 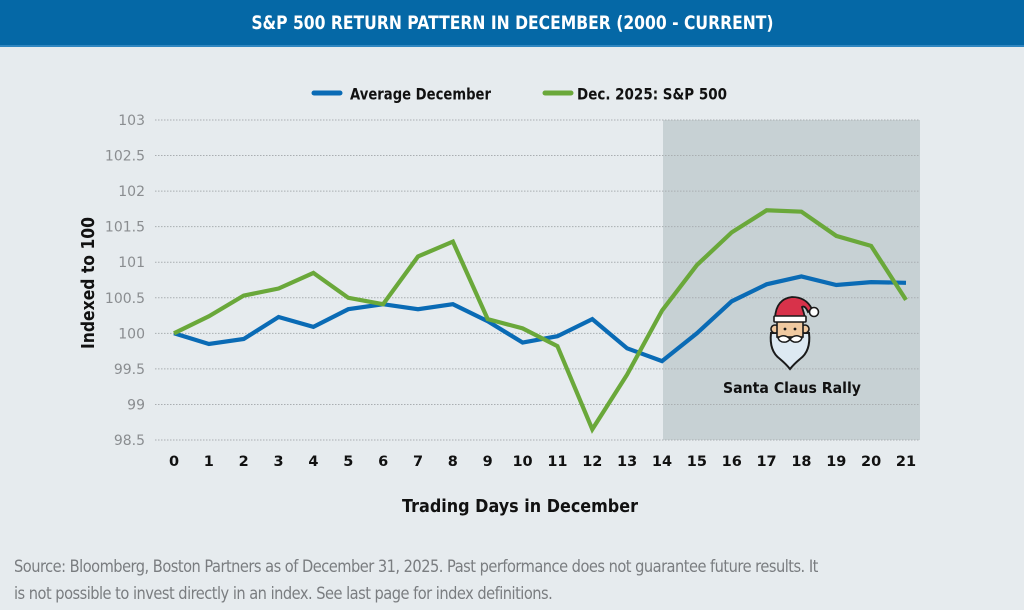 What do you see at coordinates (129, 370) in the screenshot?
I see `y-tick-label: 99.5` at bounding box center [129, 370].